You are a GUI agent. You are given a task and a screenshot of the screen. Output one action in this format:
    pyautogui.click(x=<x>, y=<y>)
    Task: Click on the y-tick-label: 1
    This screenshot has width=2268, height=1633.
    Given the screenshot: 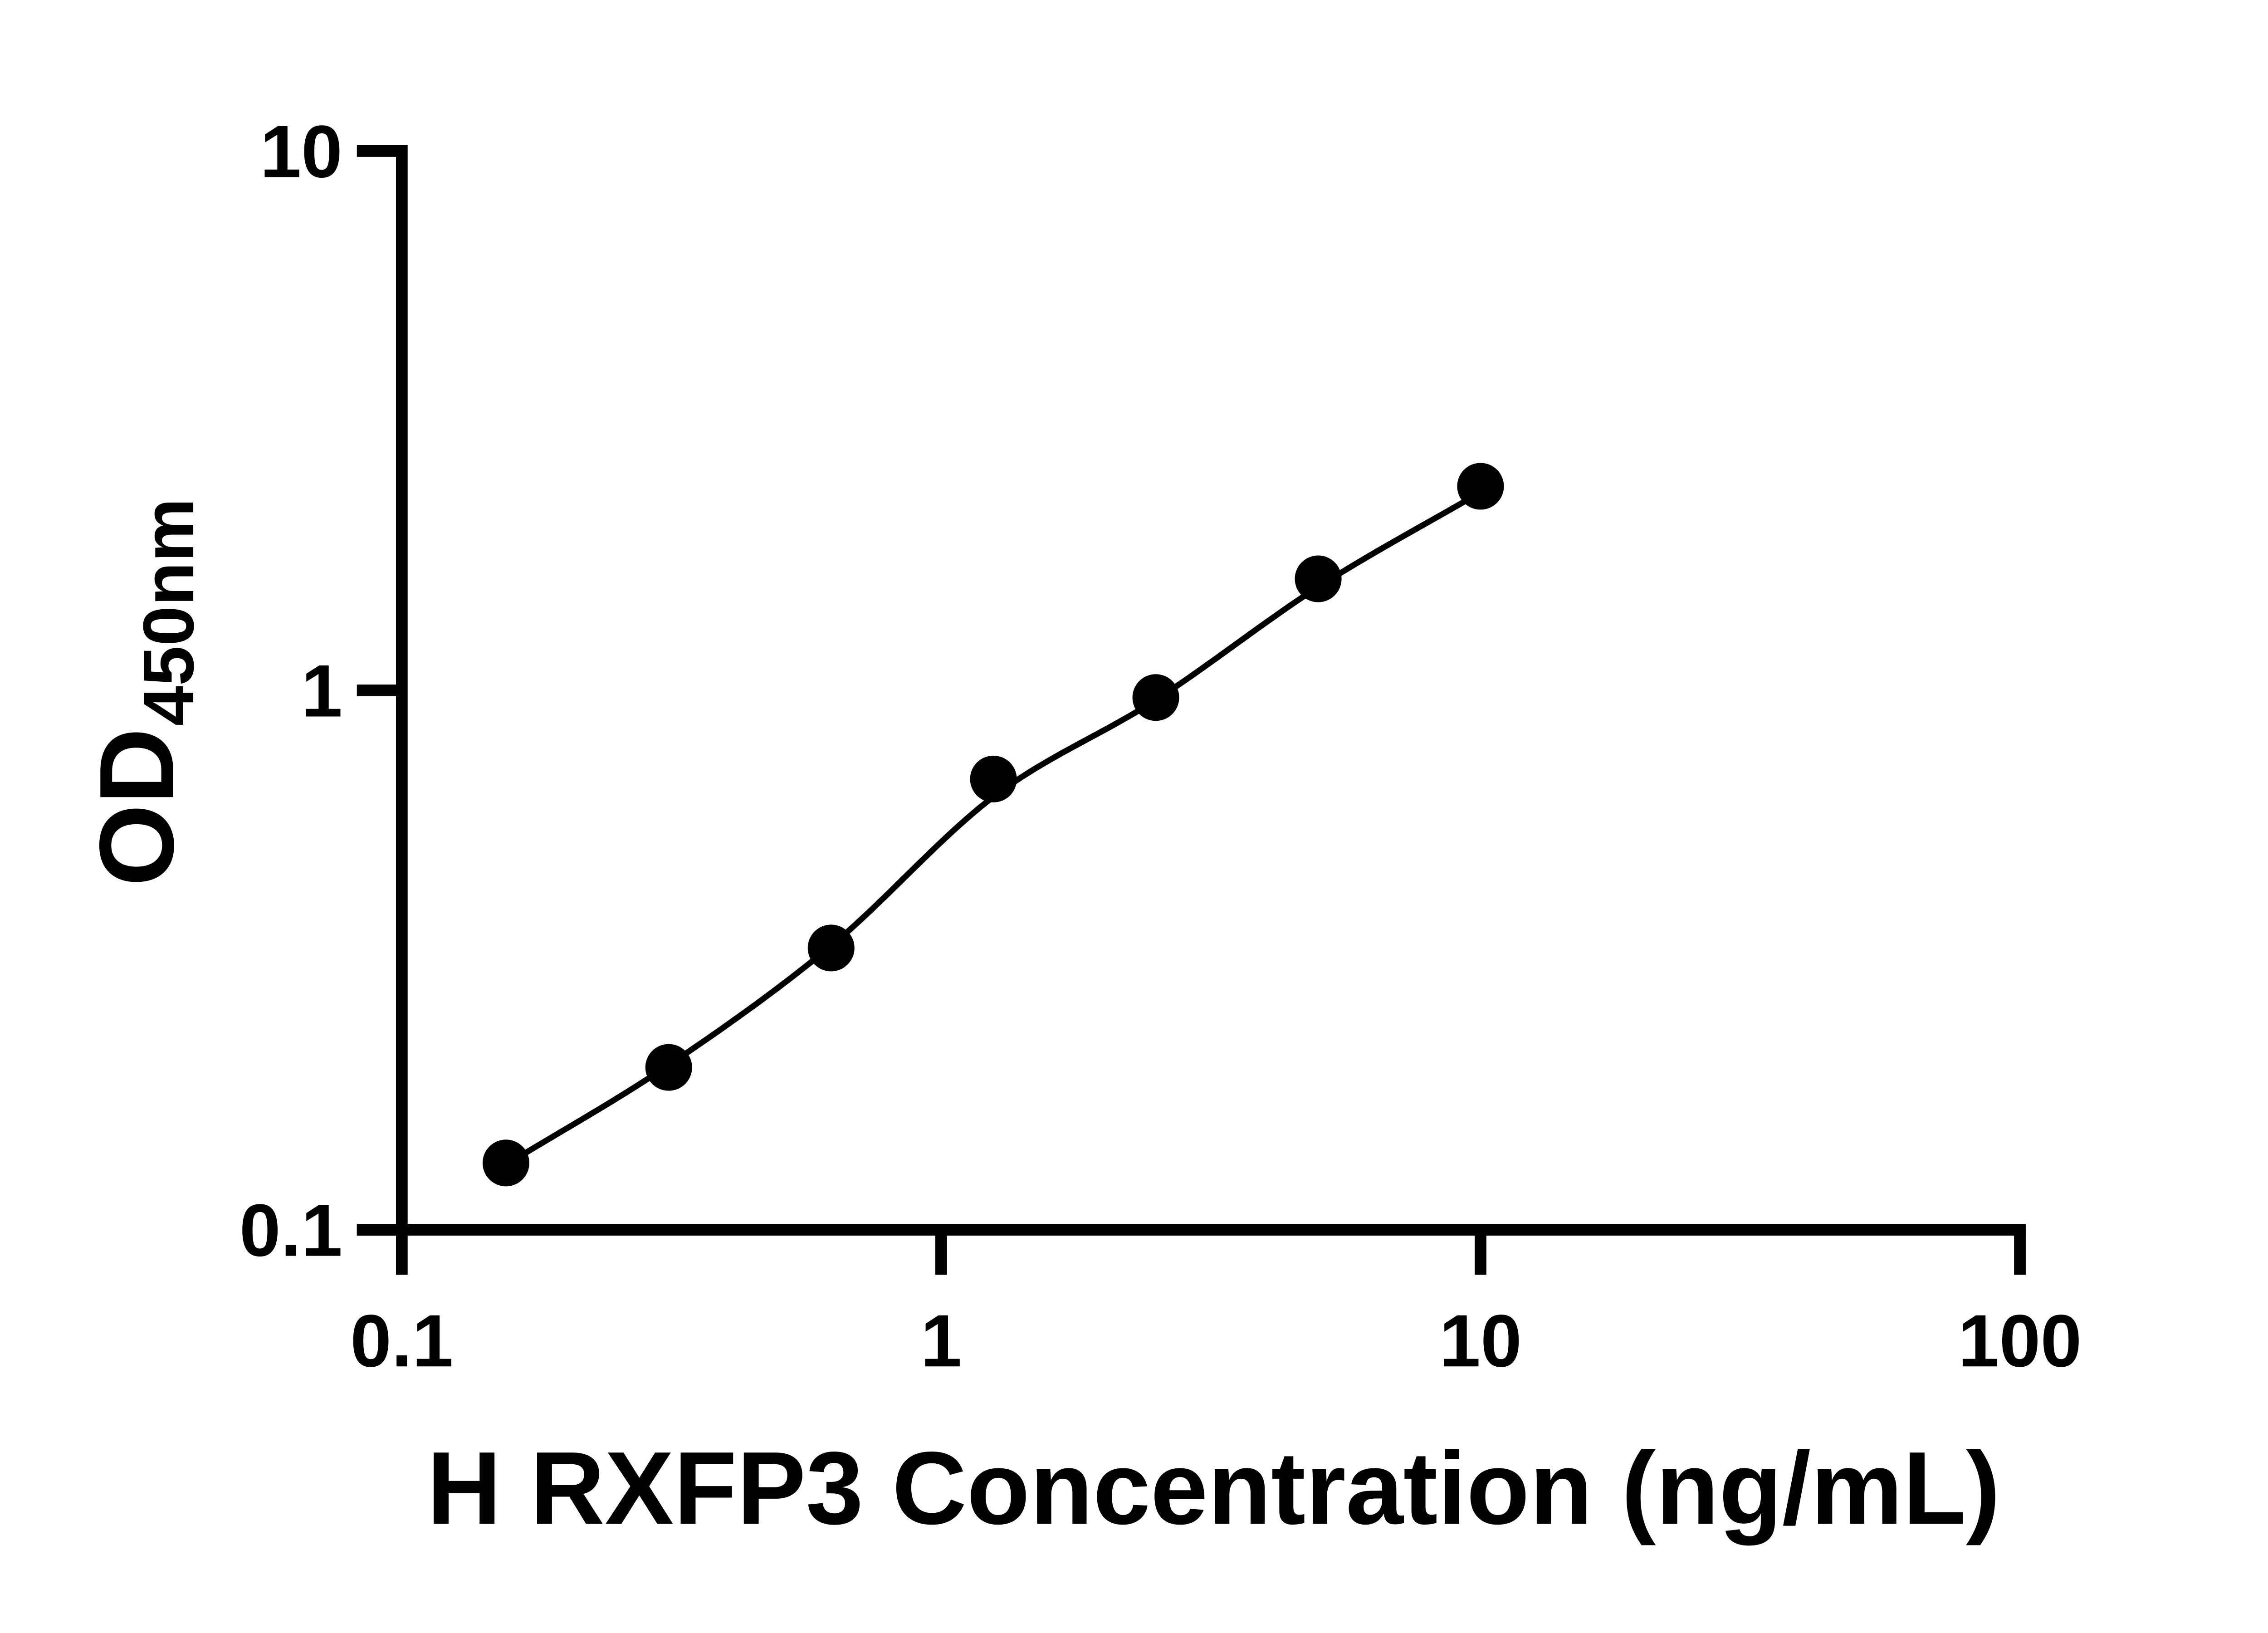 What is the action you would take?
    pyautogui.click(x=322, y=690)
    